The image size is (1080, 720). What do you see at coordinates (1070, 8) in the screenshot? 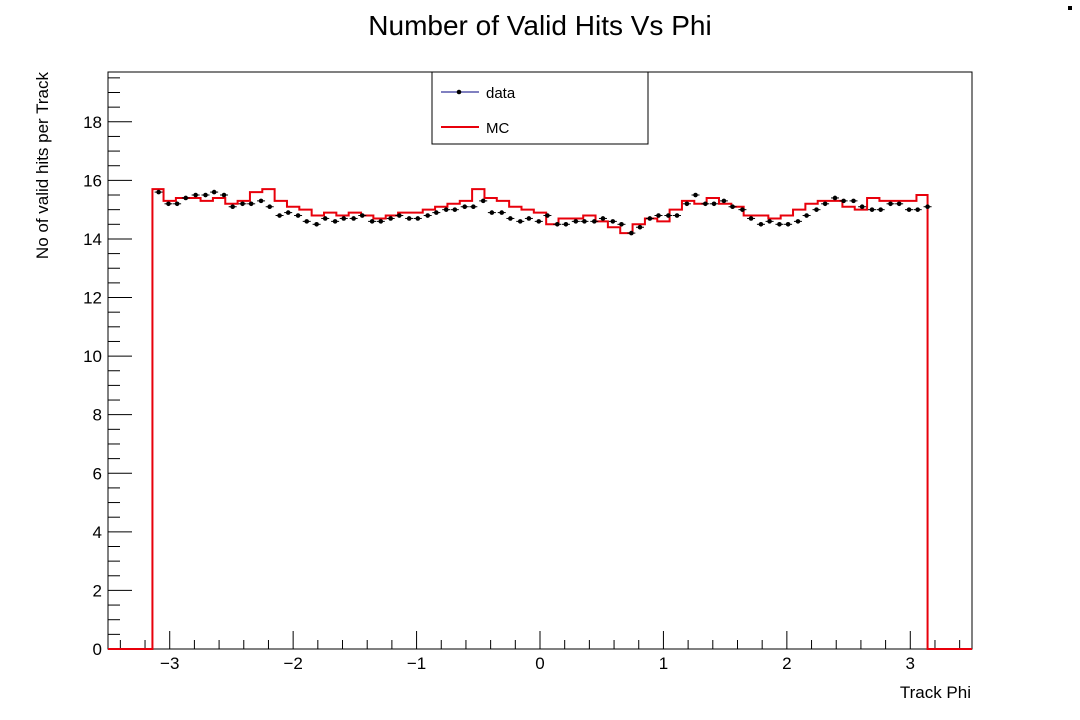
I see `corner-marker` at bounding box center [1070, 8].